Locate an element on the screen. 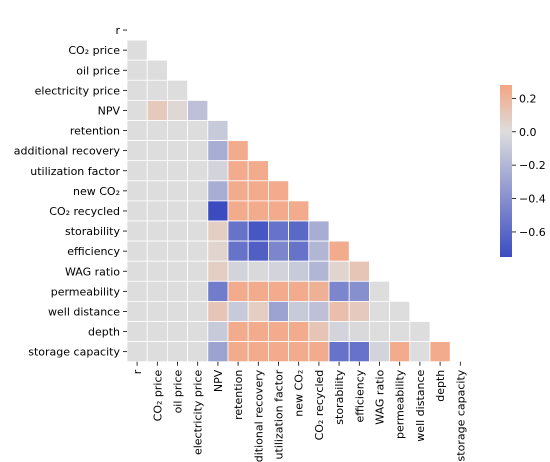  y-tick-label-well-distance: well distance is located at coordinates (84, 311).